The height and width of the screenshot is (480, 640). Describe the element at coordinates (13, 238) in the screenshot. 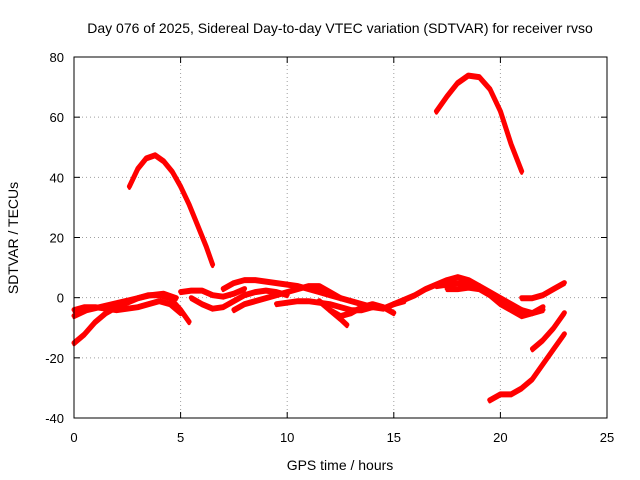

I see `y-axis-label: SDTVAR / TECUs` at that location.